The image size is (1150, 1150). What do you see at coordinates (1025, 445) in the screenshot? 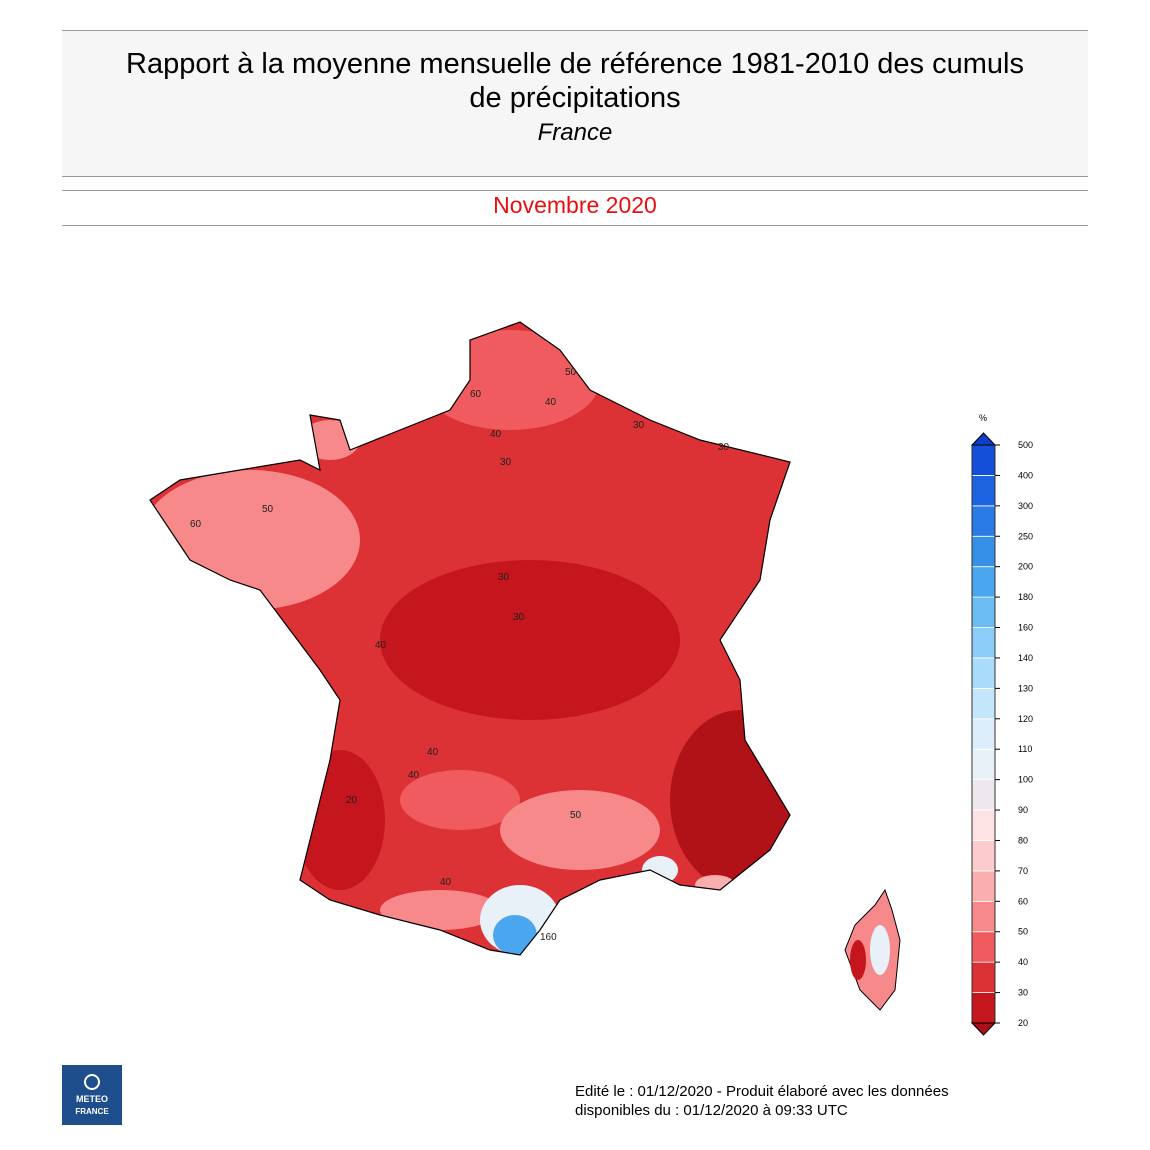
I see `legend-tick-label: 500` at bounding box center [1025, 445].